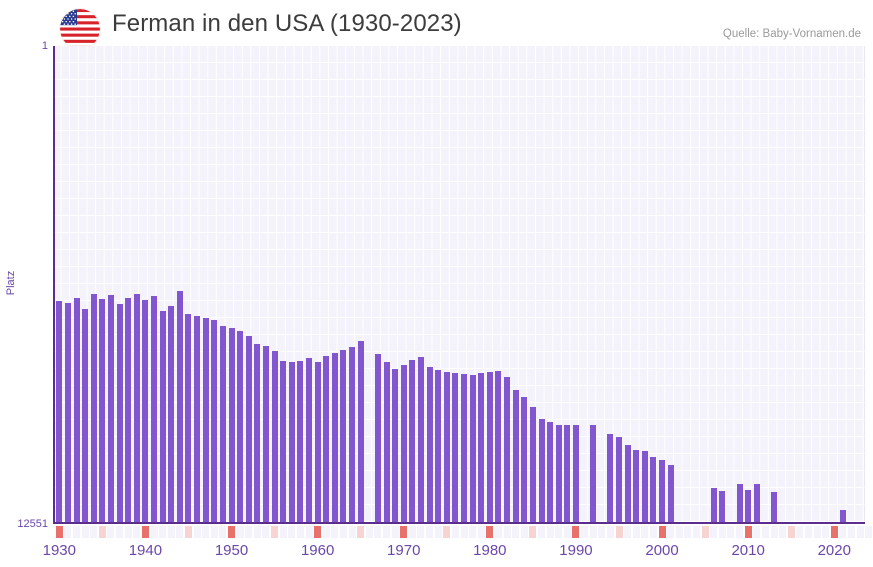 This screenshot has height=567, width=873. Describe the element at coordinates (842, 516) in the screenshot. I see `bar-2021` at that location.